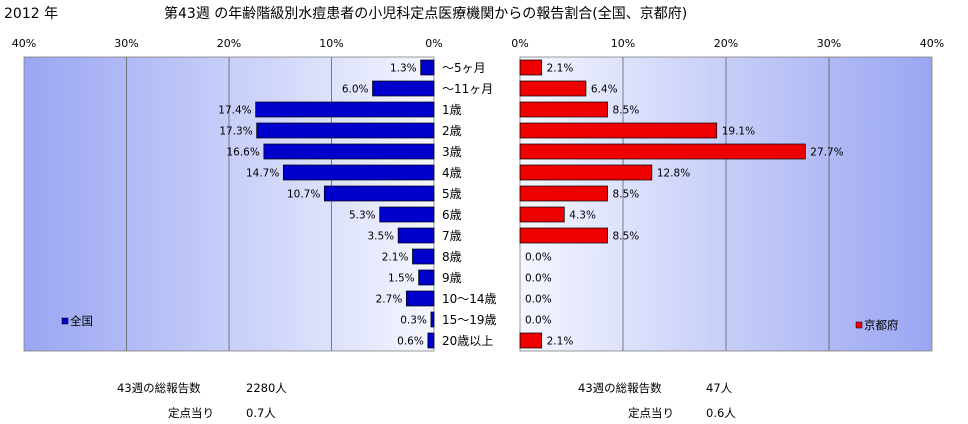 The image size is (968, 424). Describe the element at coordinates (452, 194) in the screenshot. I see `age-category-label: 5歳` at that location.